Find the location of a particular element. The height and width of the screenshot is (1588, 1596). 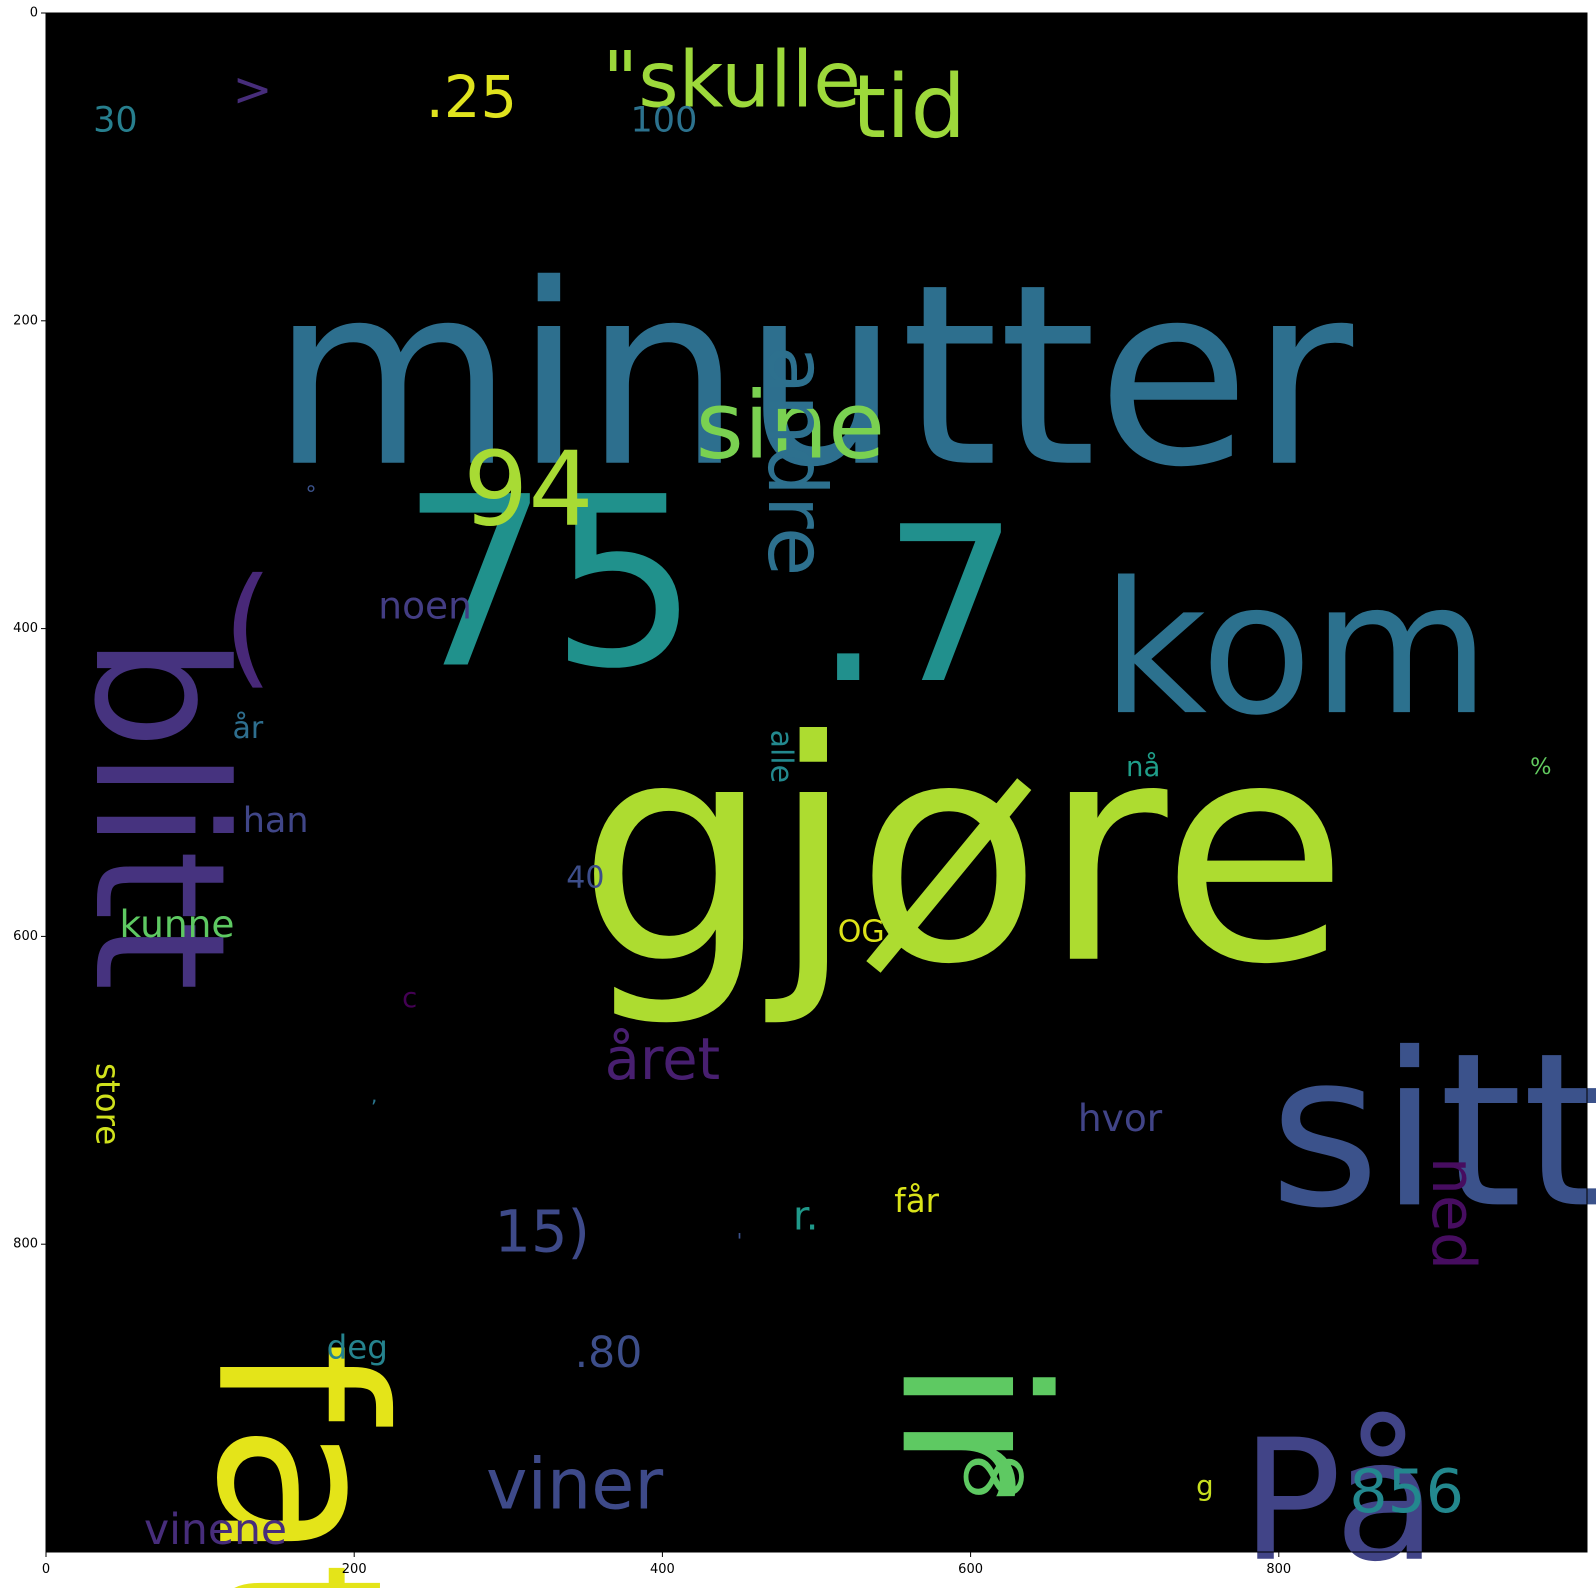

x-tick-label-3: 600 is located at coordinates (970, 1569).